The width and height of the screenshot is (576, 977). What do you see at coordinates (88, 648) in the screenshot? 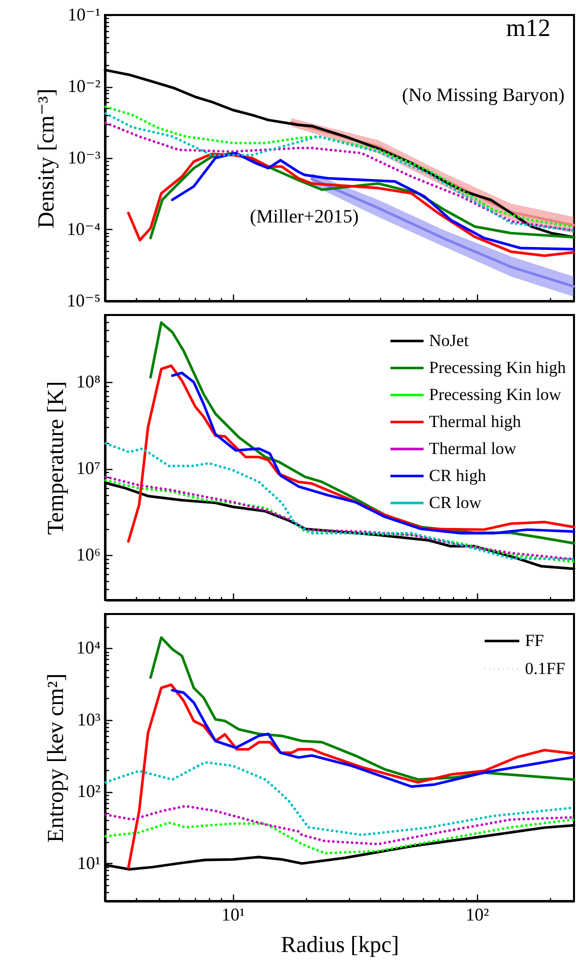
I see `y-tick-label: 10⁴` at bounding box center [88, 648].